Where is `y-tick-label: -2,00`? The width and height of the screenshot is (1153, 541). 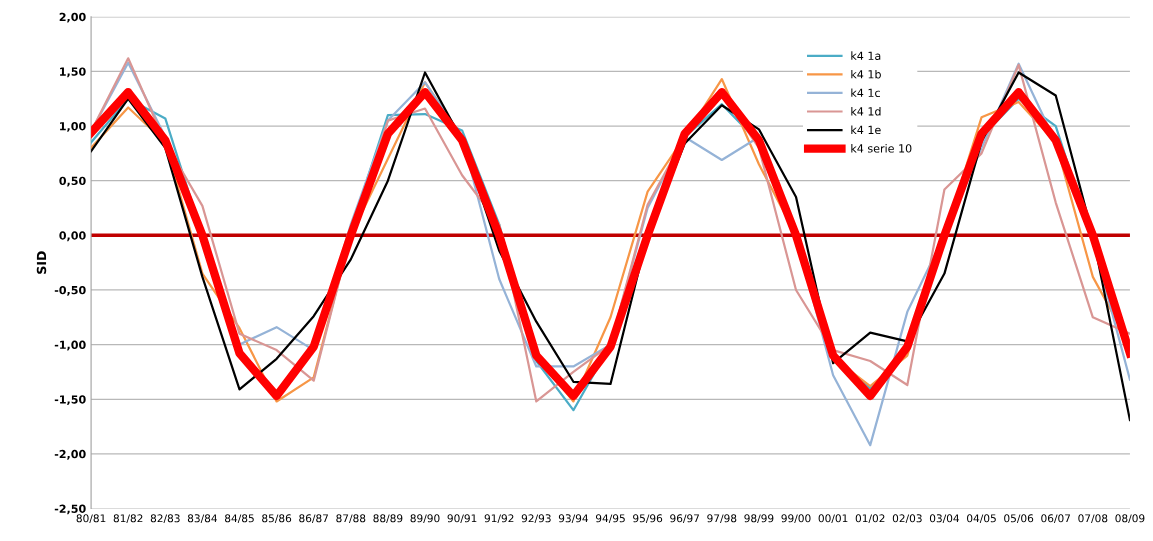
y-tick-label: -2,00 is located at coordinates (70, 454).